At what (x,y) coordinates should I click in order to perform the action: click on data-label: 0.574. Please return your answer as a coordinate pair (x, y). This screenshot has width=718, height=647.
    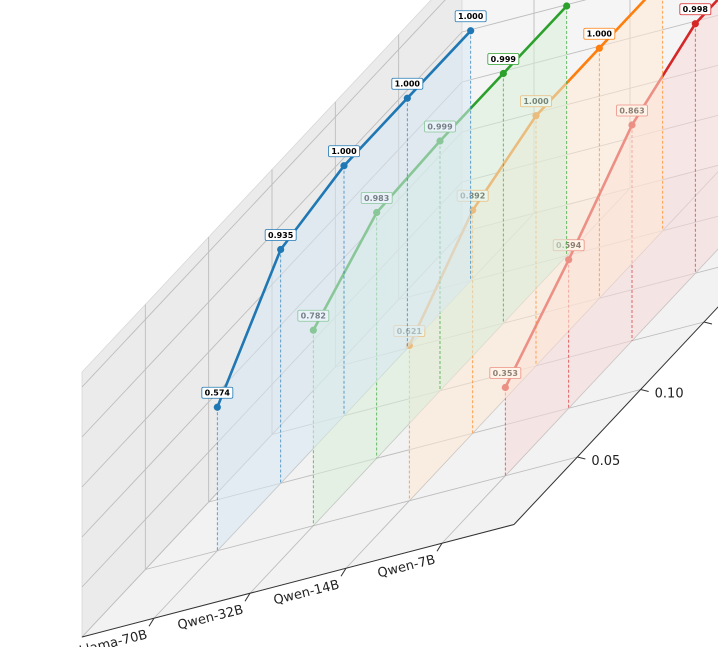
    Looking at the image, I should click on (218, 393).